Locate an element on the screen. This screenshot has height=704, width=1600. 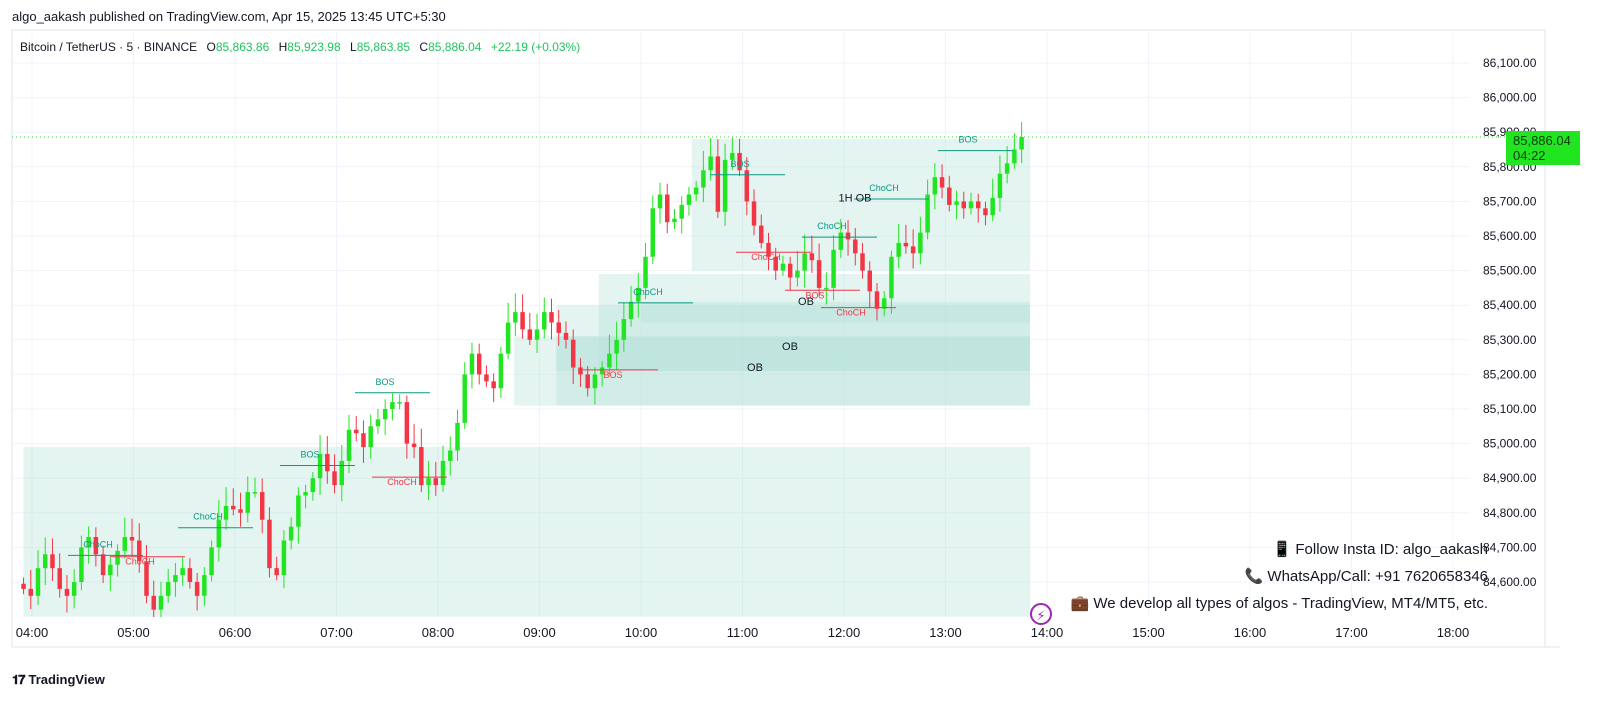
high-label: H is located at coordinates (283, 47).